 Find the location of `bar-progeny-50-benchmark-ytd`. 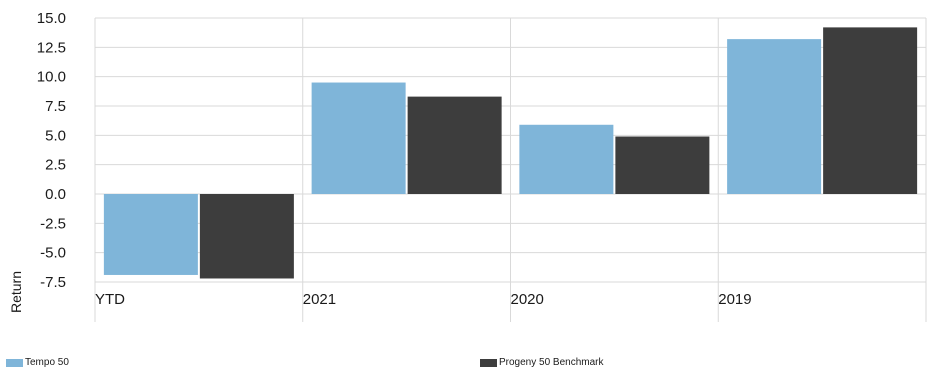

bar-progeny-50-benchmark-ytd is located at coordinates (246, 236).